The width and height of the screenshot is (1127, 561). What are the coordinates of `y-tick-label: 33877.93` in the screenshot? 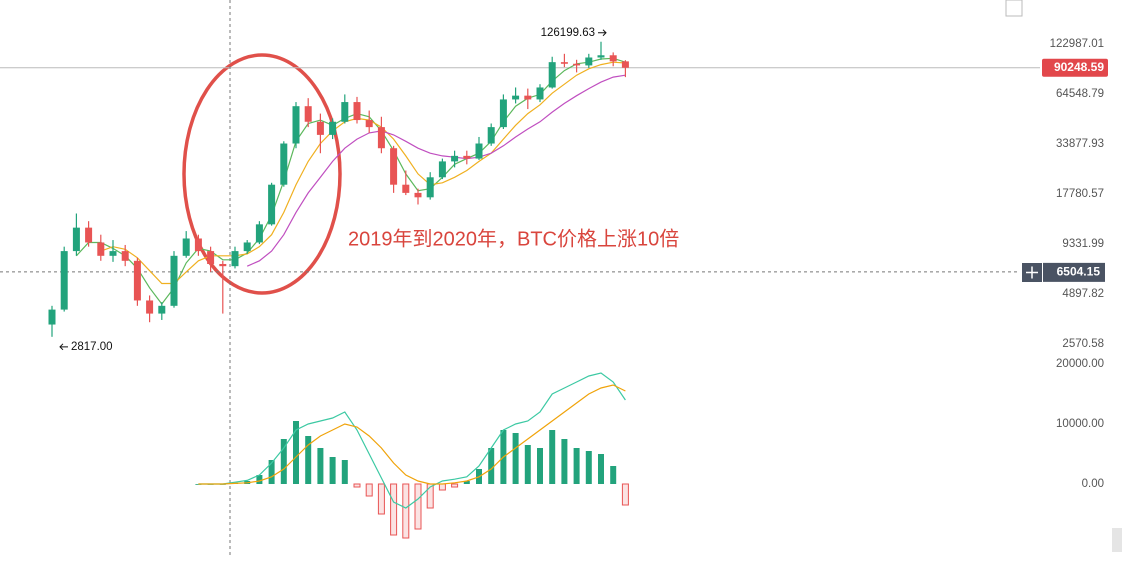 It's located at (1080, 144).